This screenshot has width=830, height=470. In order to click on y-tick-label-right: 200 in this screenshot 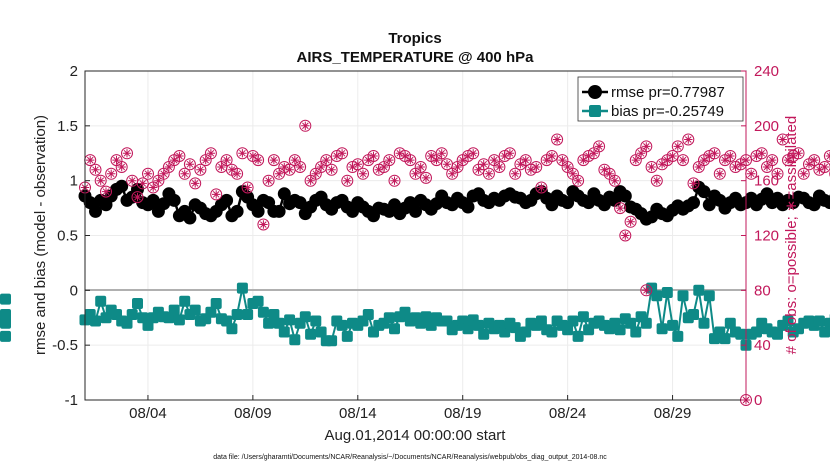, I will do `click(766, 126)`.